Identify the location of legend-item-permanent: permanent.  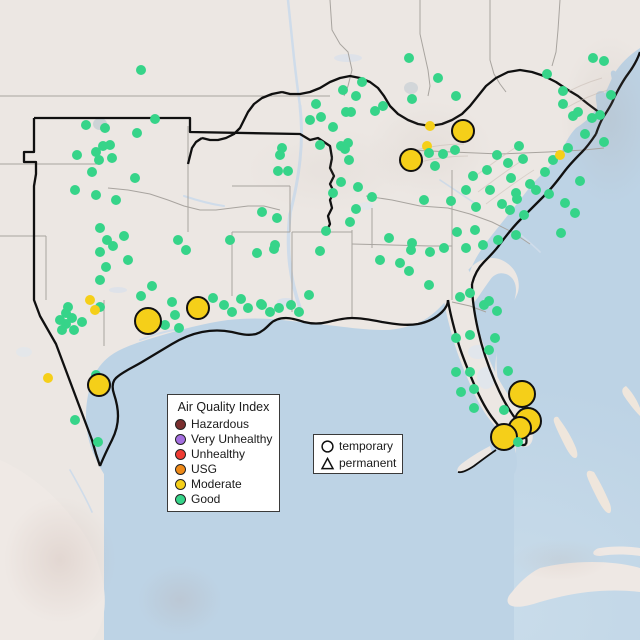
(358, 463).